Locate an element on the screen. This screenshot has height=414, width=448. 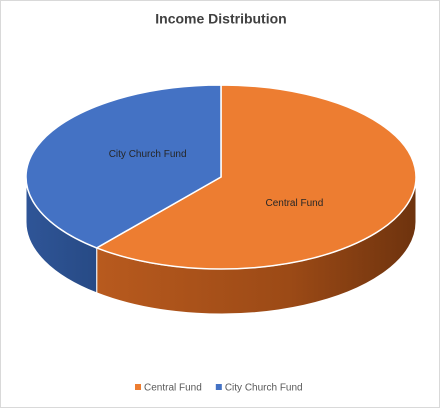
slice-label: Central Fund is located at coordinates (294, 203).